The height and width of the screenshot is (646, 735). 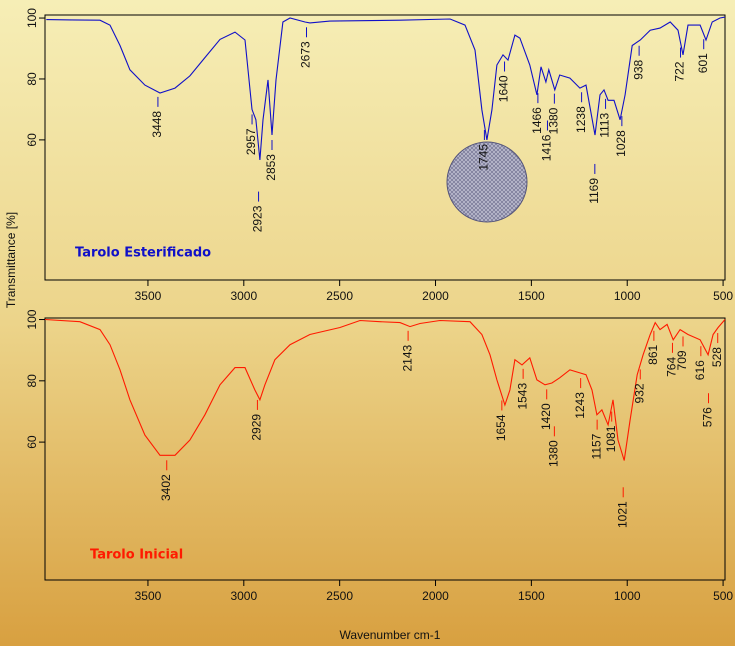 I want to click on peak-label: 1238, so click(x=581, y=119).